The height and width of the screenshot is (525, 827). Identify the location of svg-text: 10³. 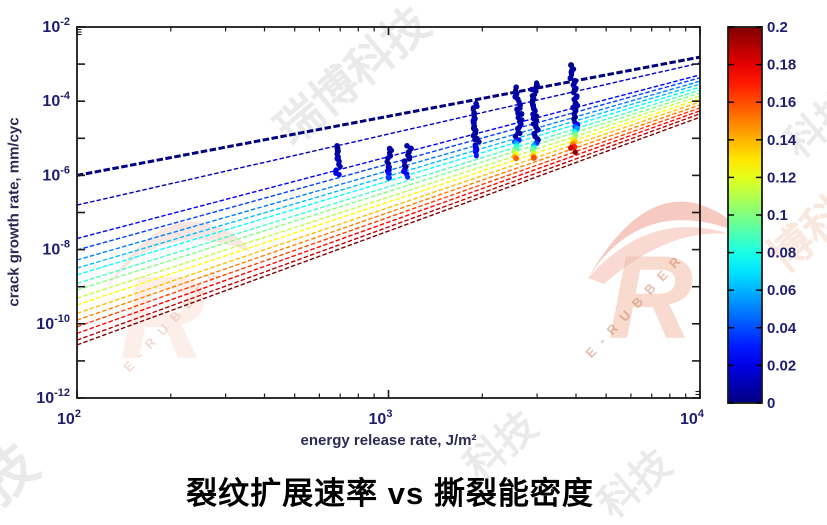
(381, 418).